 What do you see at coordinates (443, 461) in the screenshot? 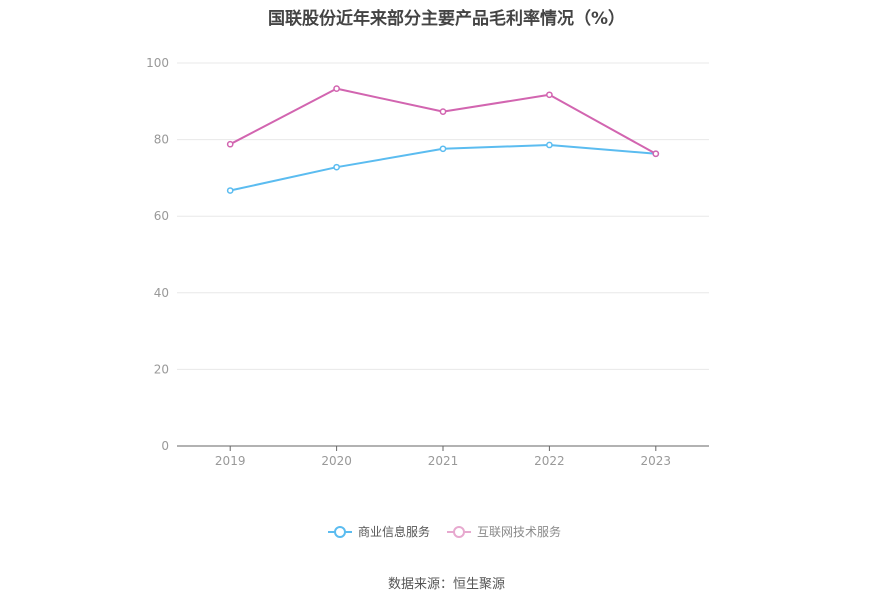
I see `x-tick-label: 2021` at bounding box center [443, 461].